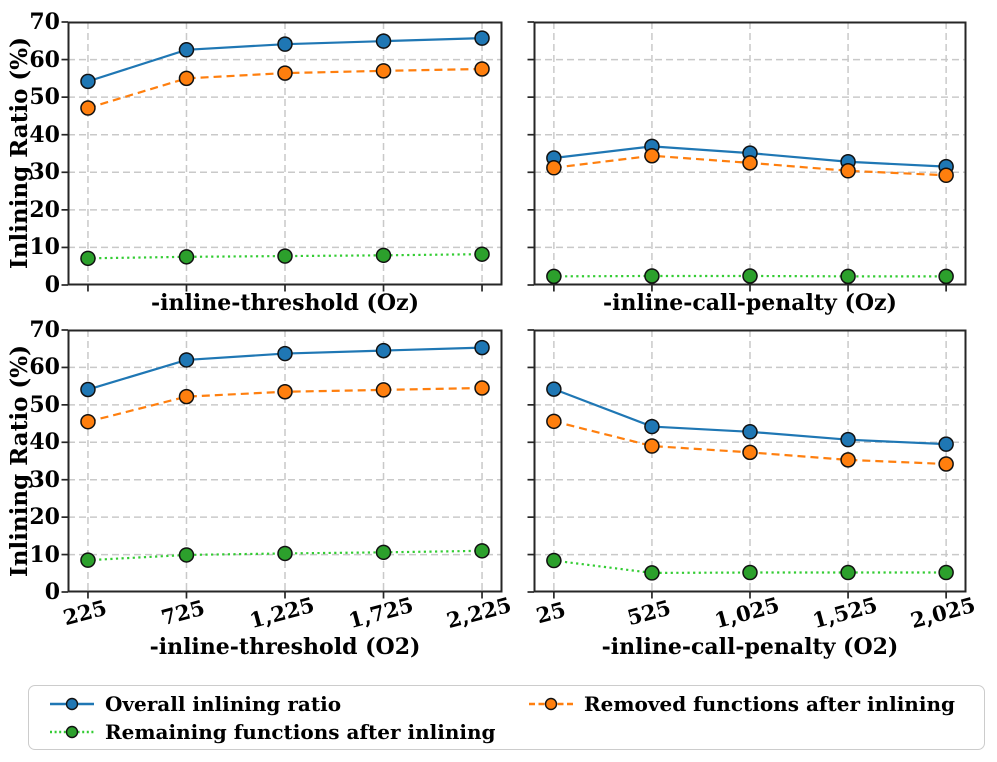 This screenshot has width=997, height=762. Describe the element at coordinates (649, 612) in the screenshot. I see `x-tick-label: 525` at that location.